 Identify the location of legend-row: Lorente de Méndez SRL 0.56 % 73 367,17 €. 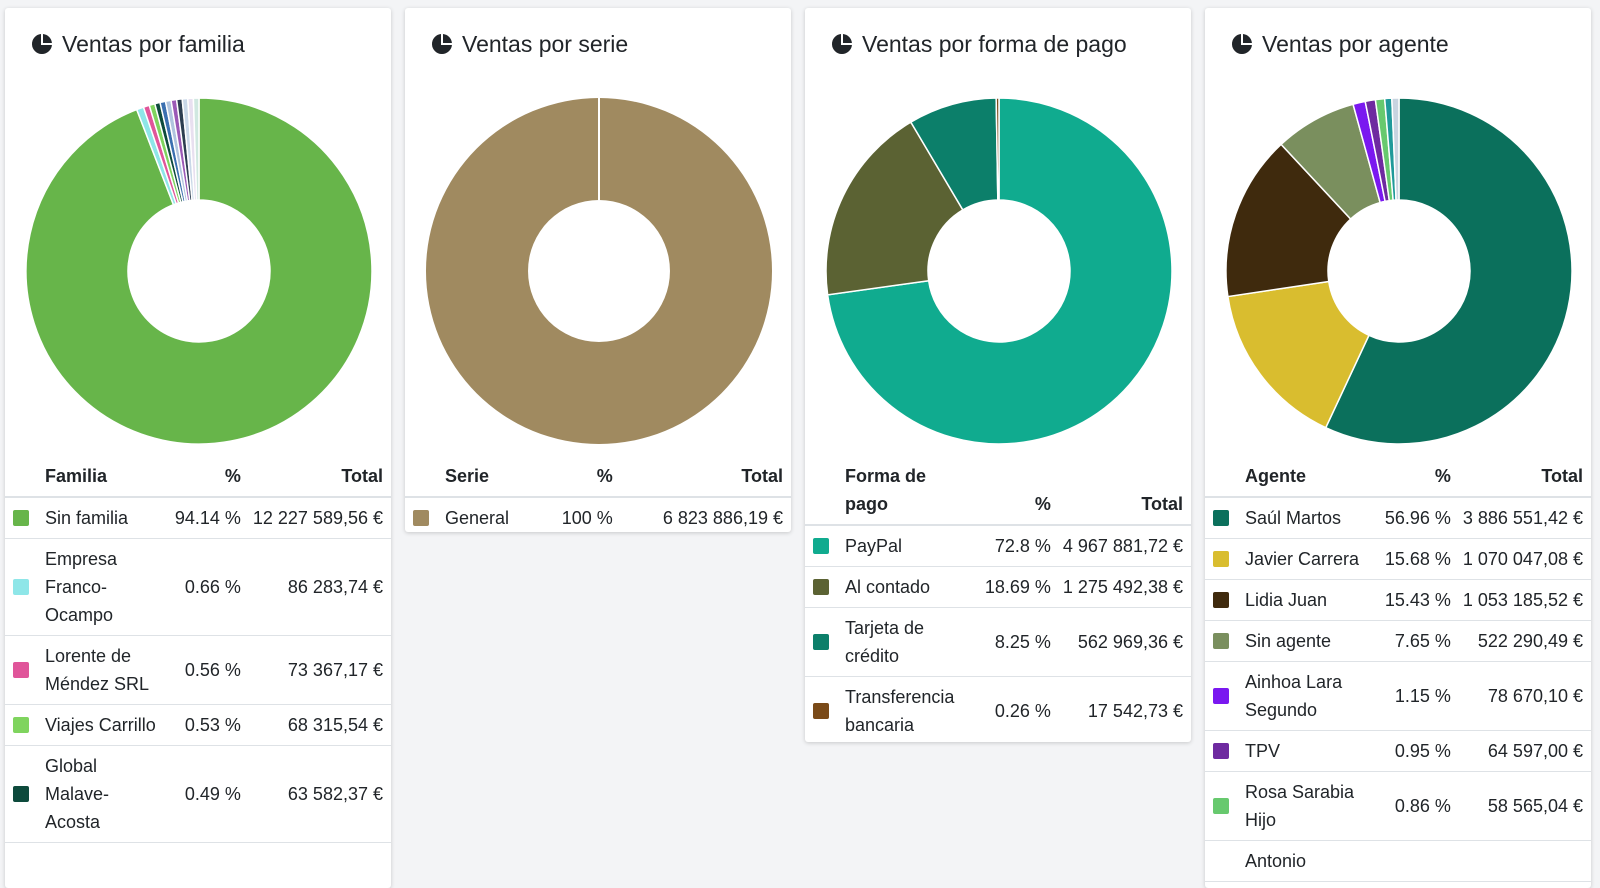
(198, 670).